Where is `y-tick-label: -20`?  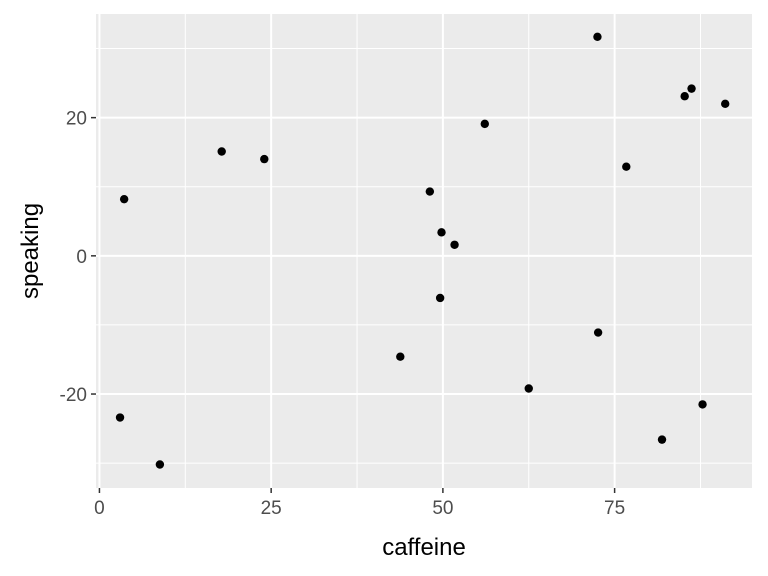 y-tick-label: -20 is located at coordinates (73, 395).